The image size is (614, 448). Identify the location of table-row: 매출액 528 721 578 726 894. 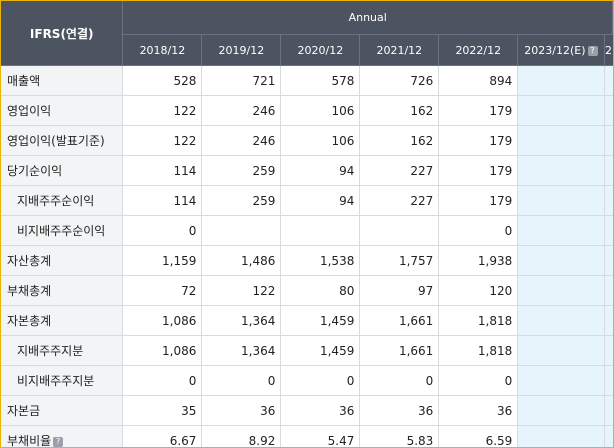
(307, 80).